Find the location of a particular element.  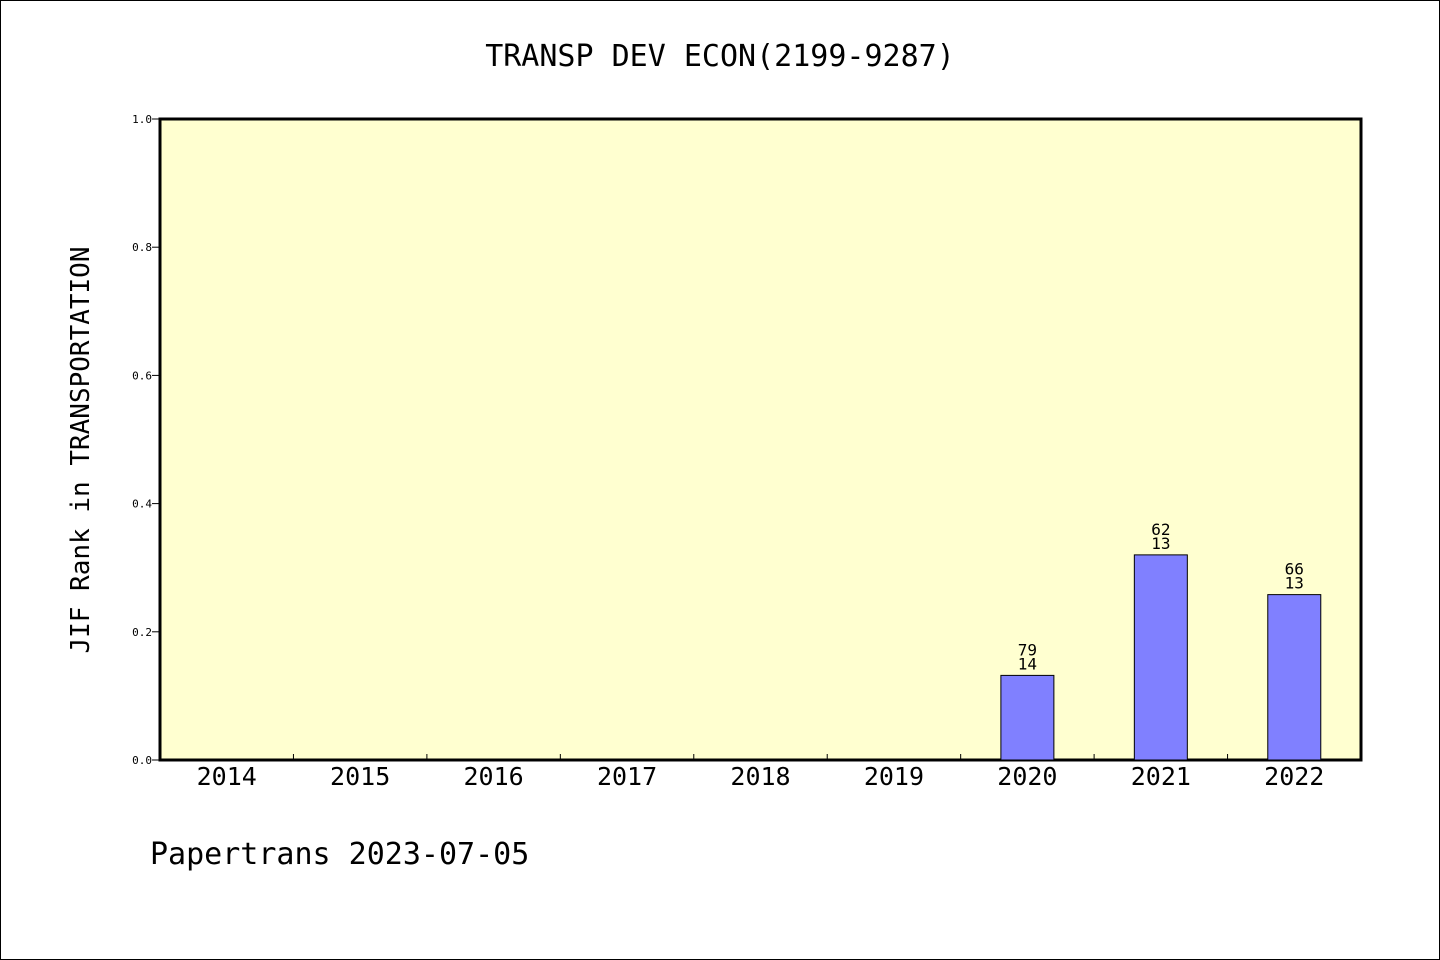

bar-2022 is located at coordinates (1294, 677).